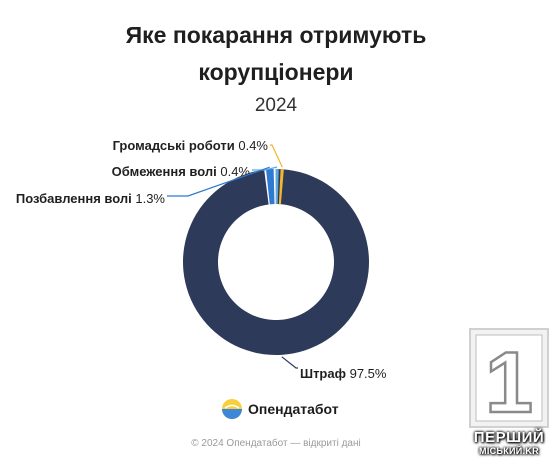 The width and height of the screenshot is (552, 460). What do you see at coordinates (276, 105) in the screenshot?
I see `chart-subtitle: 2024` at bounding box center [276, 105].